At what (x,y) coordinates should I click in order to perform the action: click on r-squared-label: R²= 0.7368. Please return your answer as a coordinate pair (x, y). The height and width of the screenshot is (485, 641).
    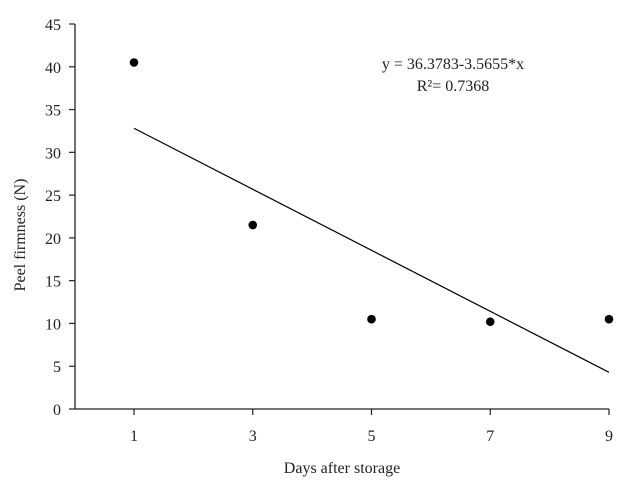
    Looking at the image, I should click on (453, 86).